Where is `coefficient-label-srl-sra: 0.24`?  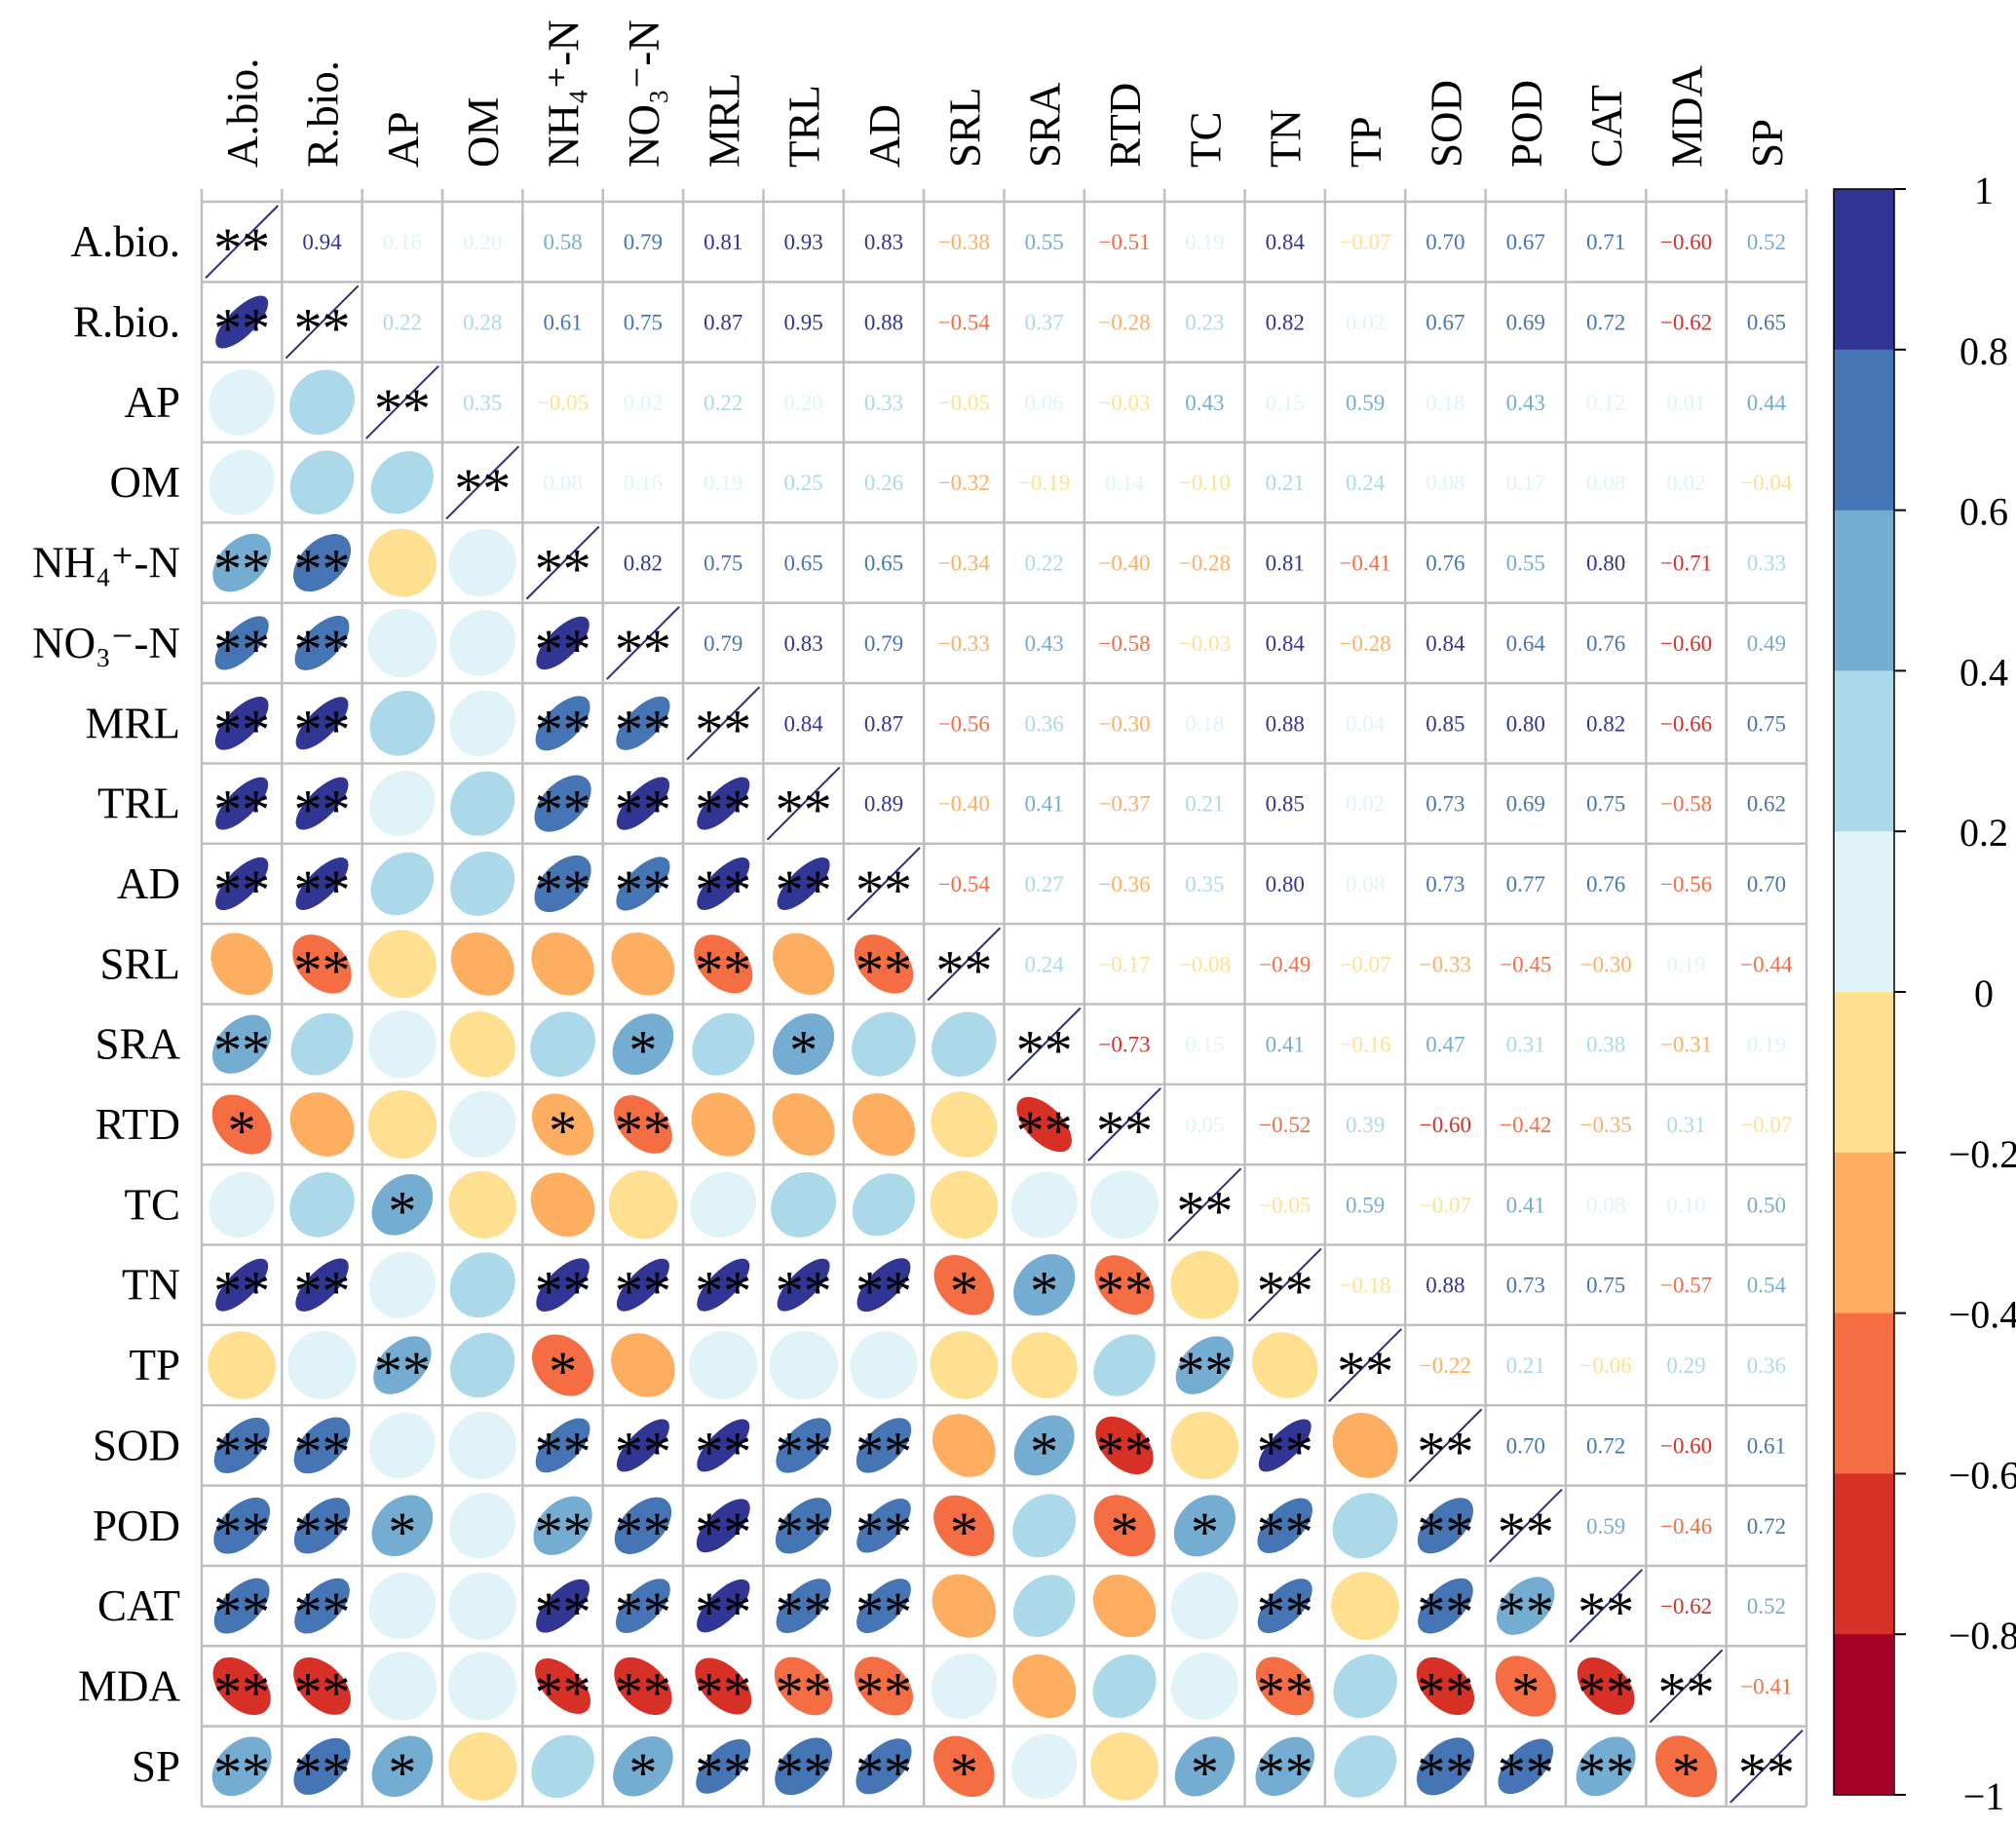
coefficient-label-srl-sra: 0.24 is located at coordinates (1045, 964).